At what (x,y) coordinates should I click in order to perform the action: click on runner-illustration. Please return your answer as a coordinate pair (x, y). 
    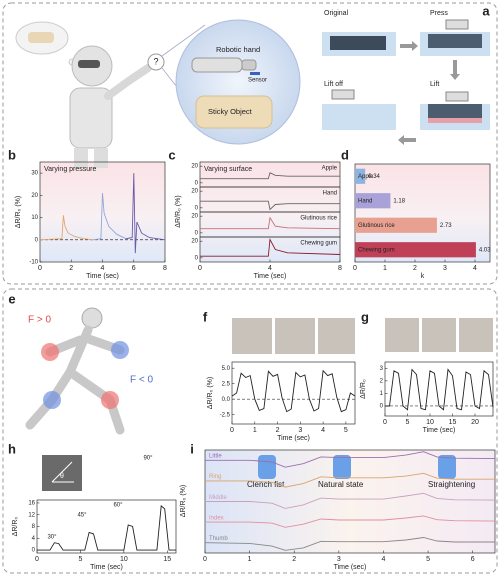
    Looking at the image, I should click on (77, 371).